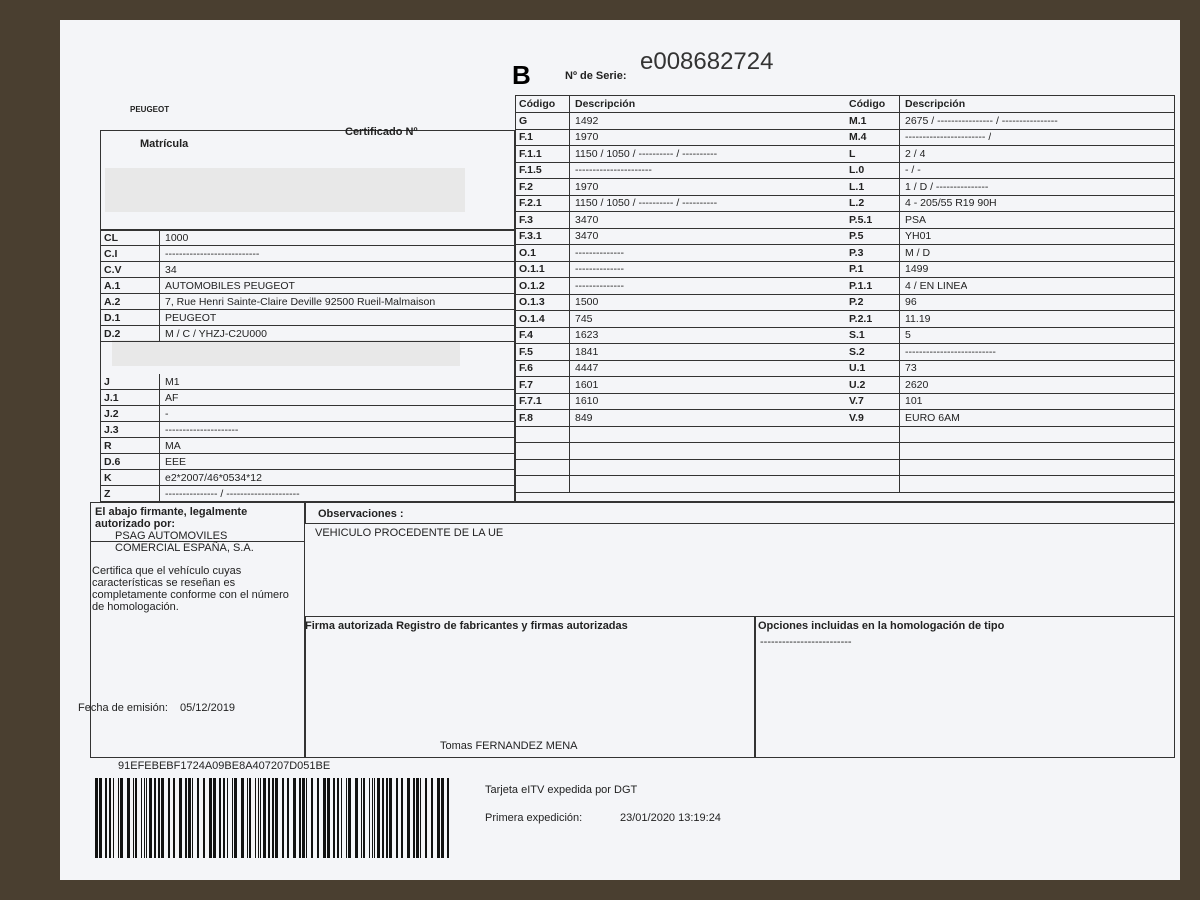 Image resolution: width=1200 pixels, height=900 pixels. What do you see at coordinates (680, 418) in the screenshot?
I see `table-row: F.8 849` at bounding box center [680, 418].